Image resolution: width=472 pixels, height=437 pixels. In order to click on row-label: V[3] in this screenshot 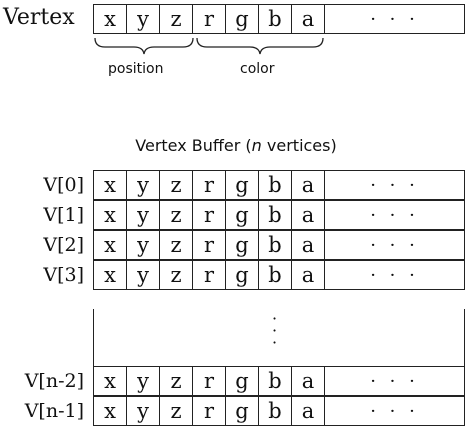, I will do `click(63, 275)`.